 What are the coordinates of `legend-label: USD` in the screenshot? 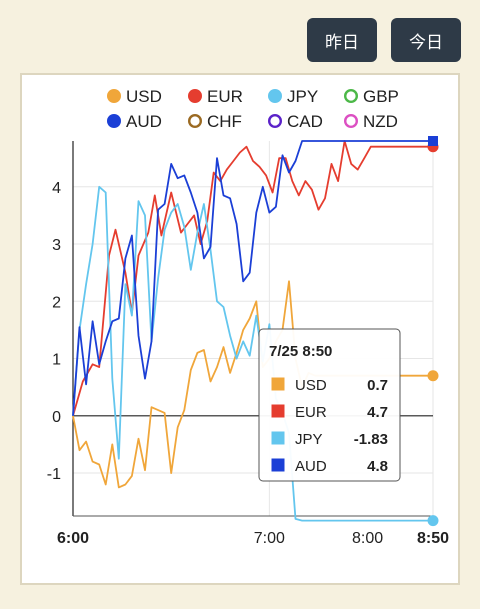 It's located at (144, 96).